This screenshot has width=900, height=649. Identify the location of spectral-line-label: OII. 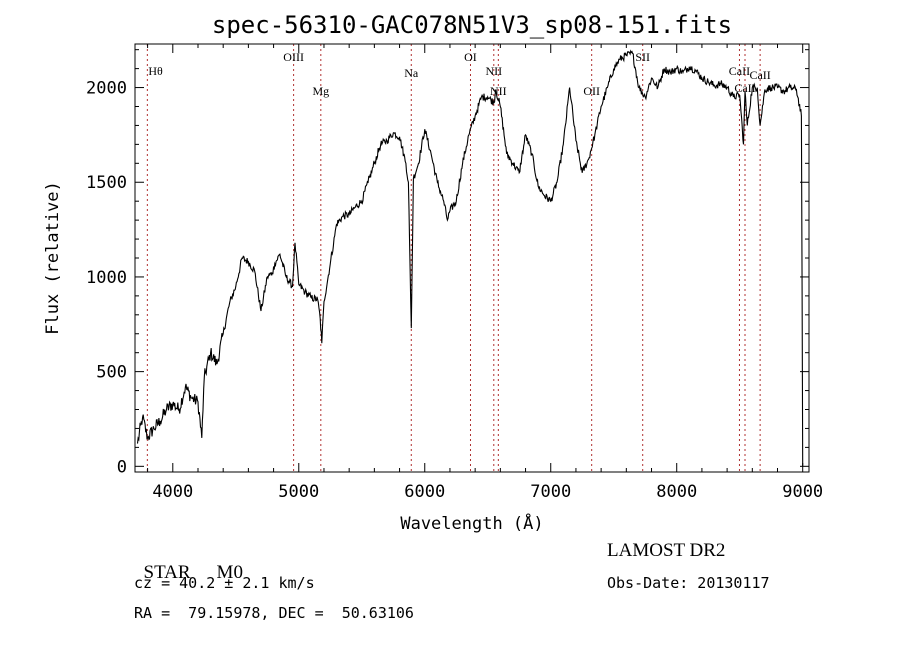
(591, 91).